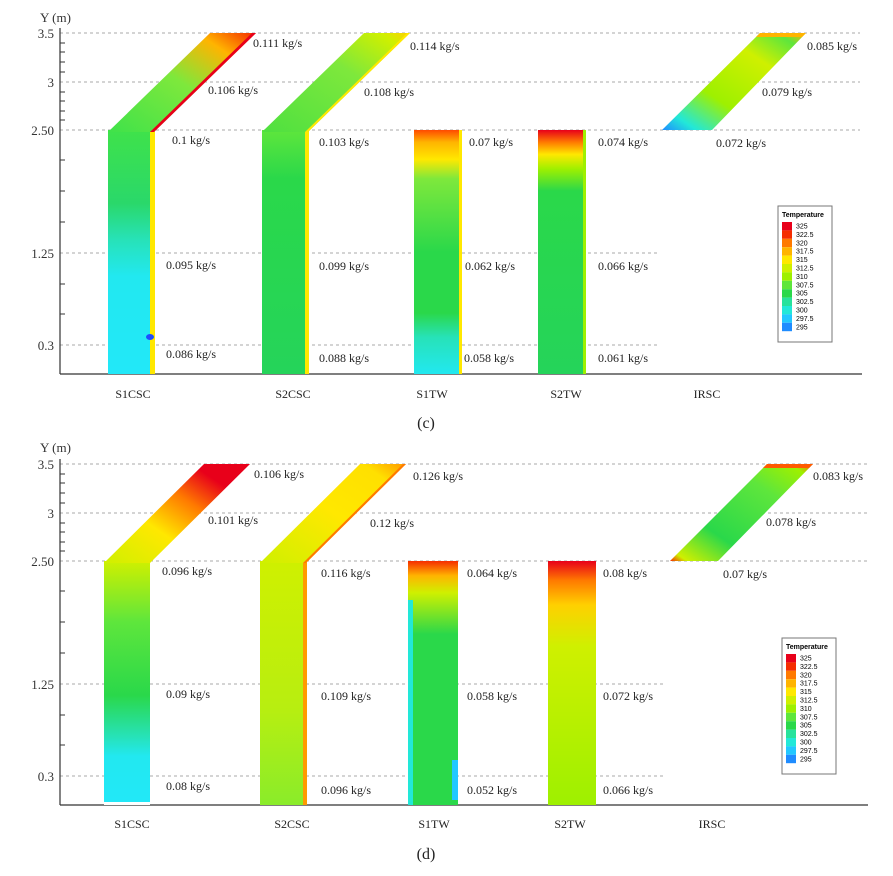 The height and width of the screenshot is (876, 893). I want to click on flow-label: 0.064 kg/s, so click(492, 573).